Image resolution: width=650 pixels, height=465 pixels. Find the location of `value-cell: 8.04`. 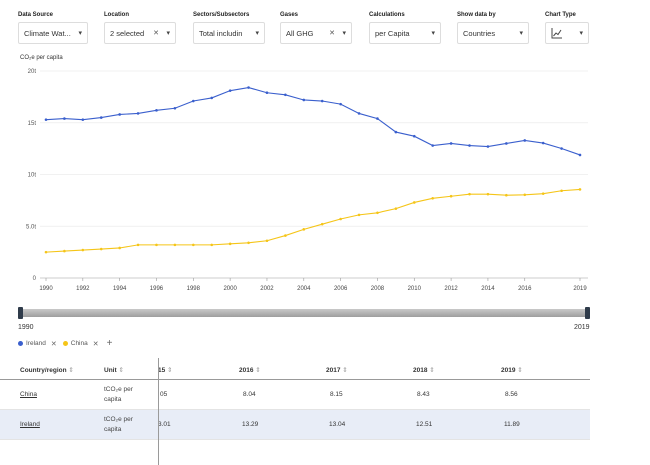

value-cell: 8.04 is located at coordinates (249, 394).